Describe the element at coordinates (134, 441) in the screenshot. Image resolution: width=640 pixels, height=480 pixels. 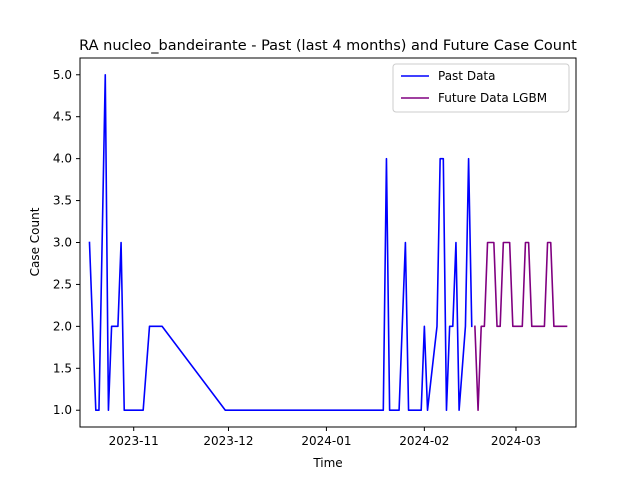
I see `x-tick-label: 2023-11` at that location.